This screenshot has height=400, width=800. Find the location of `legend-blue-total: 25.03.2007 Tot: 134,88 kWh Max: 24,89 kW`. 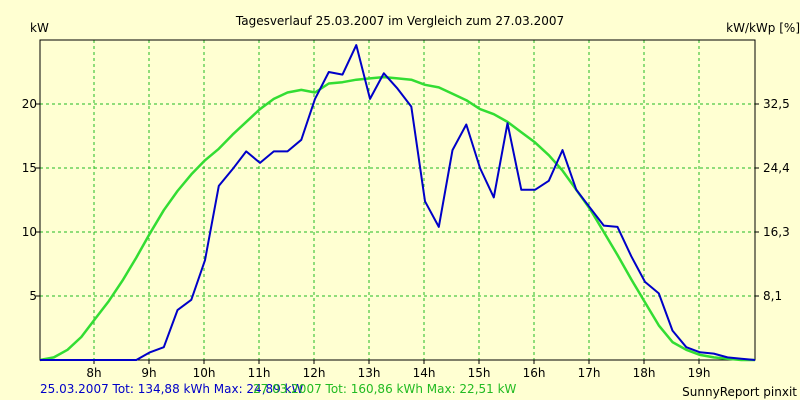

legend-blue-total: 25.03.2007 Tot: 134,88 kWh Max: 24,89 kW is located at coordinates (172, 389).